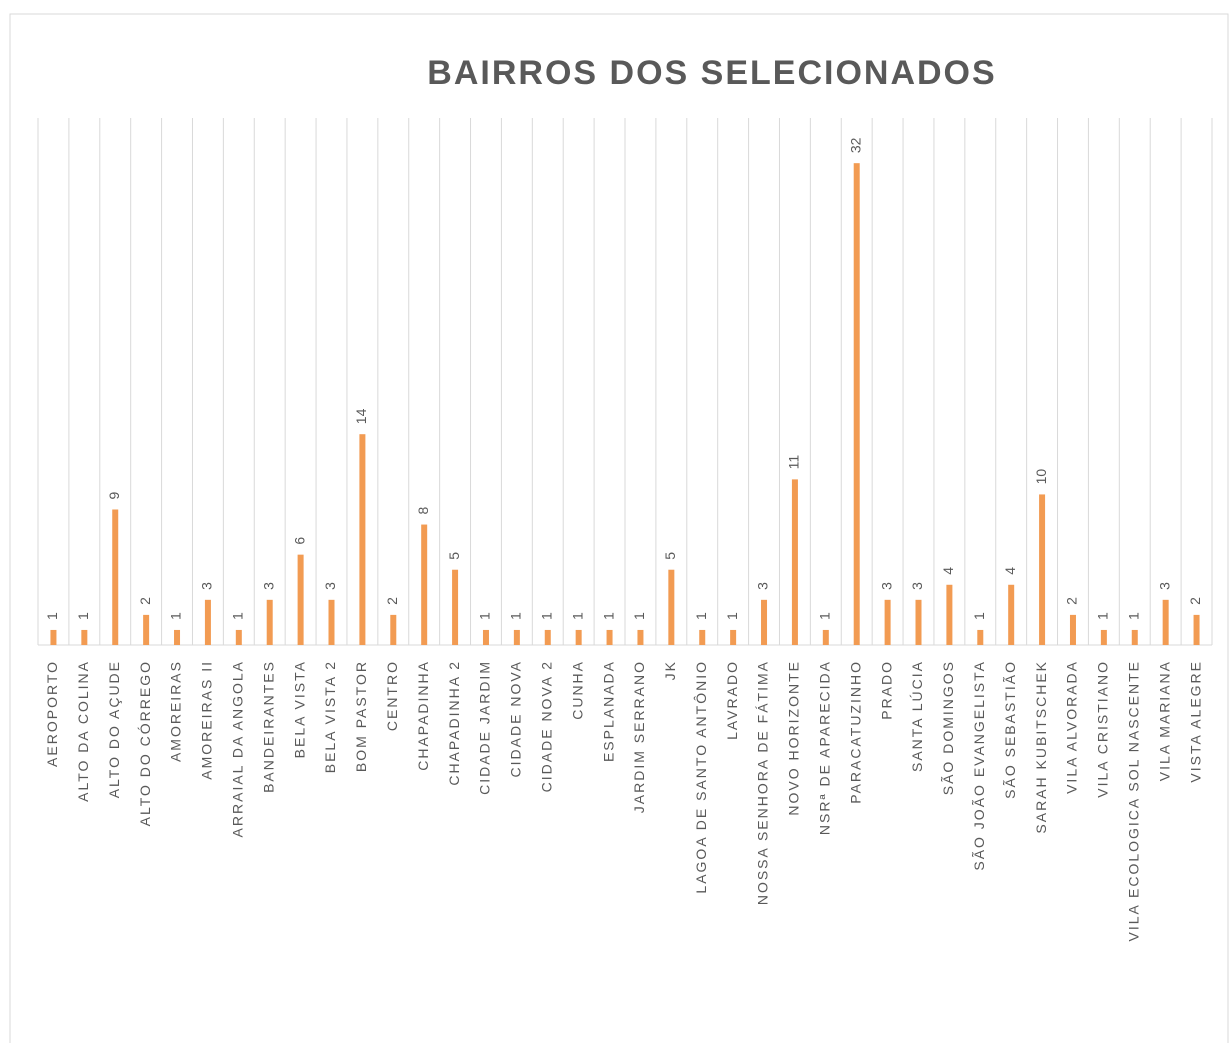 The height and width of the screenshot is (1043, 1230). I want to click on data-label: 8, so click(423, 511).